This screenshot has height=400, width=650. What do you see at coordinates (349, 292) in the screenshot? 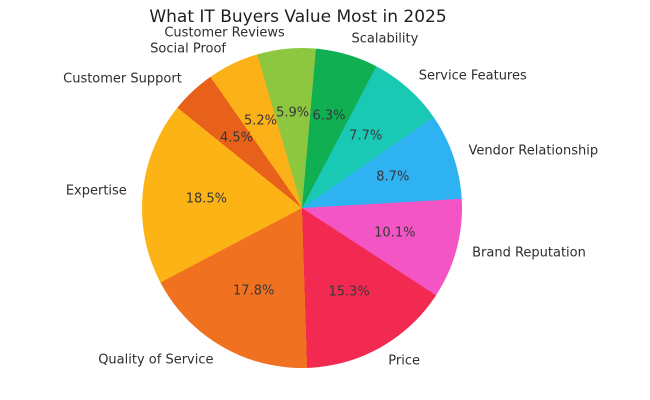
I see `percent-label: 15.3%` at bounding box center [349, 292].